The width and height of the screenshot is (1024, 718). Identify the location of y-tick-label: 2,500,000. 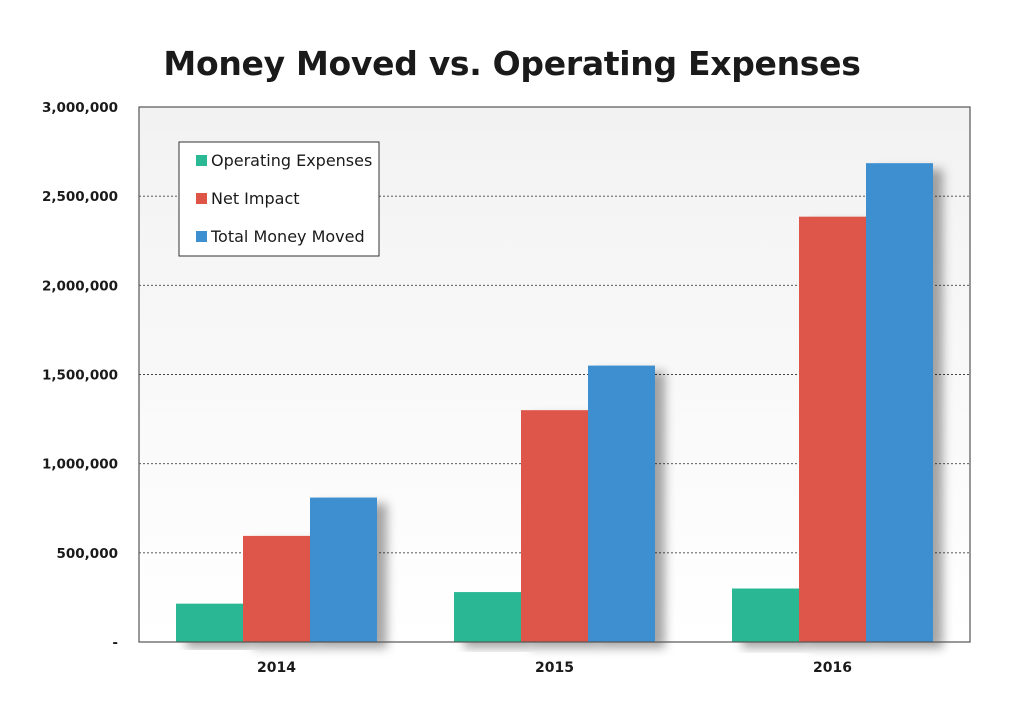
(80, 197).